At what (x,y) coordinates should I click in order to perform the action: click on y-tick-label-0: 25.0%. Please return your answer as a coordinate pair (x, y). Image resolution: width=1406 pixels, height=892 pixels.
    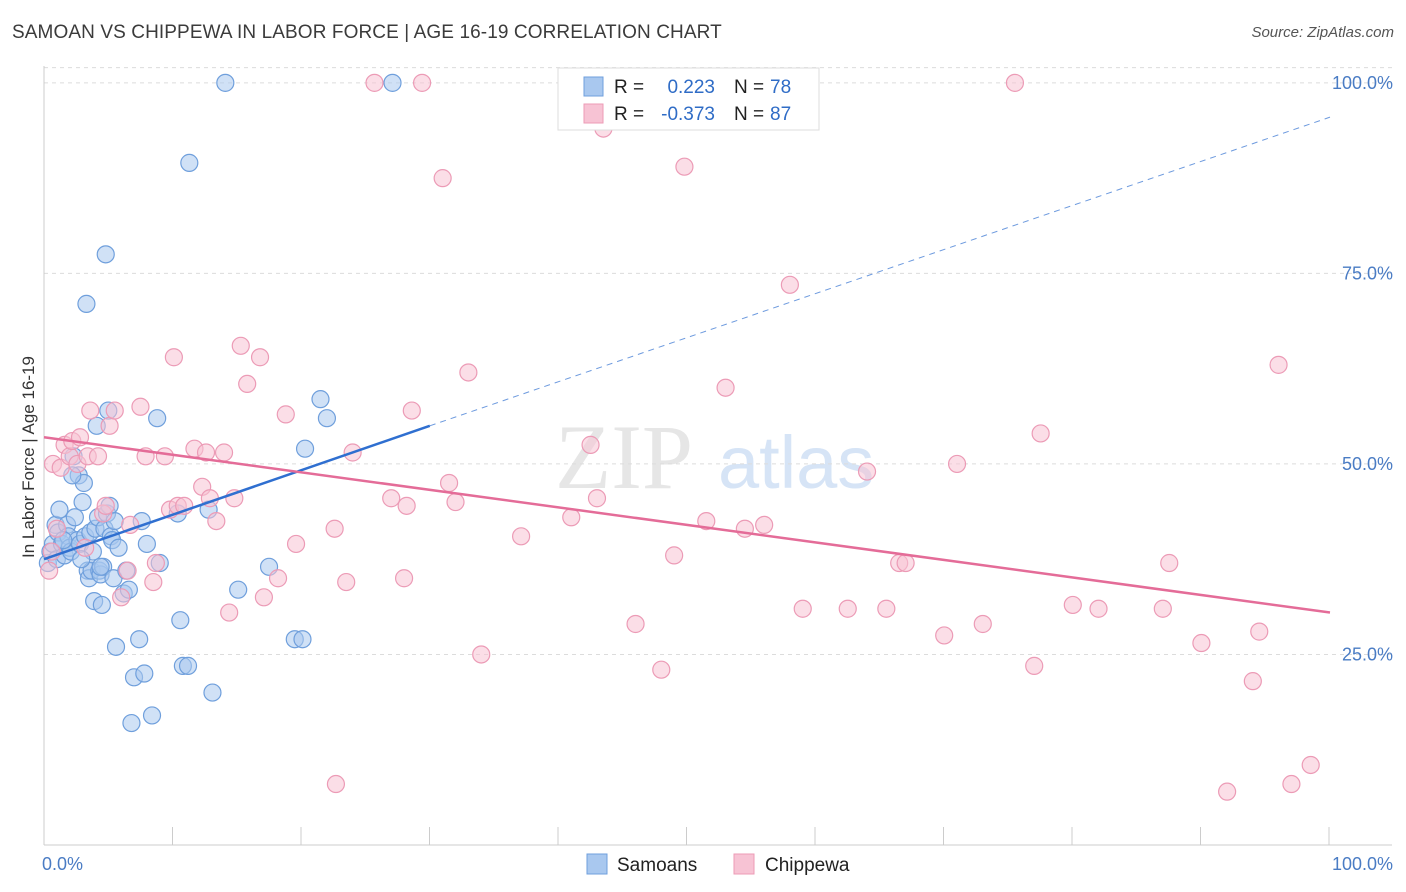
    Looking at the image, I should click on (1367, 654).